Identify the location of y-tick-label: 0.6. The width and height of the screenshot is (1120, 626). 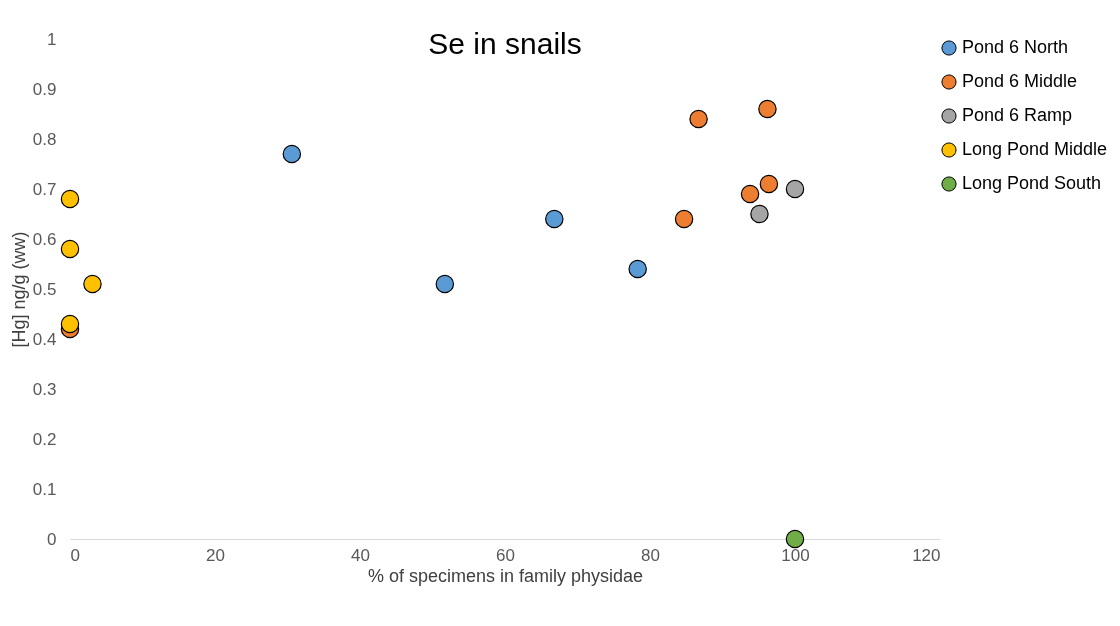
(44, 239).